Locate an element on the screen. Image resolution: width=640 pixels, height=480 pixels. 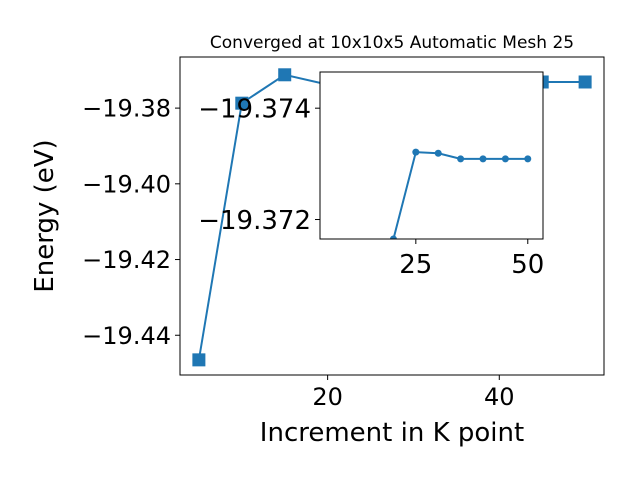
inset-series-line is located at coordinates (460, 195).